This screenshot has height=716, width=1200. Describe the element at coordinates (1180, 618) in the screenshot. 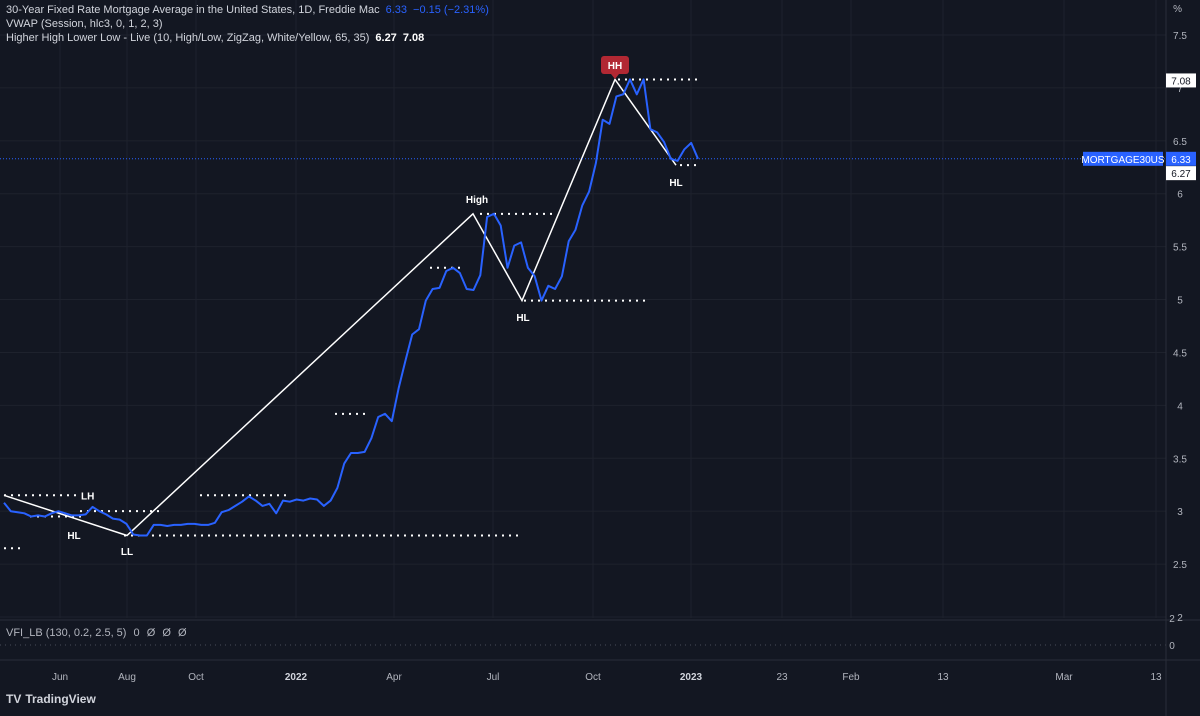

I see `y-tick-label: 2` at that location.